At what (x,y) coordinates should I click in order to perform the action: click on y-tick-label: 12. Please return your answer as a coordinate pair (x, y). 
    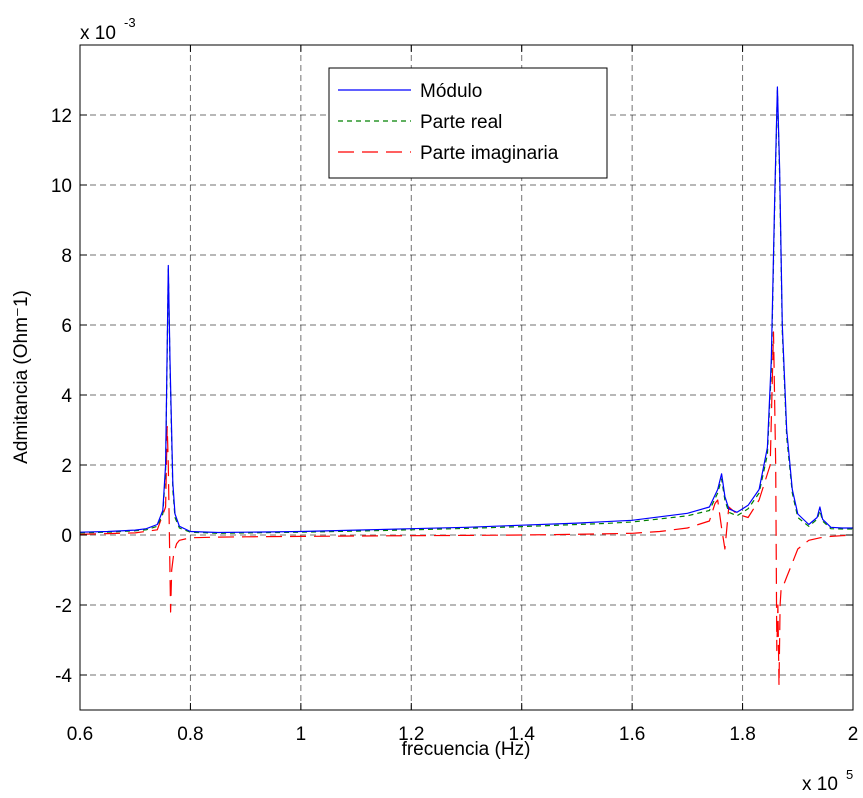
    Looking at the image, I should click on (61, 116).